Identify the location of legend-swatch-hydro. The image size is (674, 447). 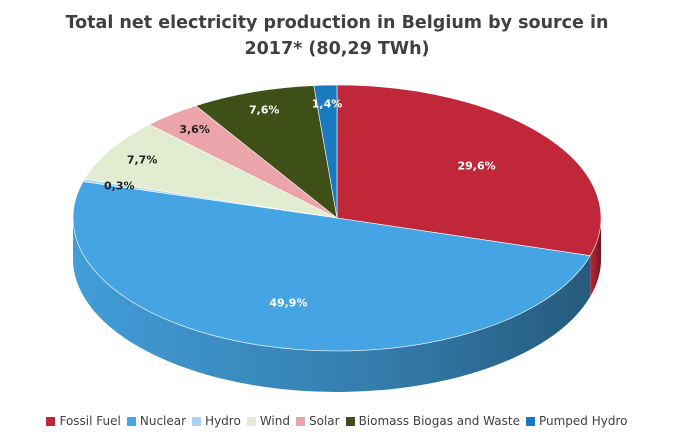
(197, 421).